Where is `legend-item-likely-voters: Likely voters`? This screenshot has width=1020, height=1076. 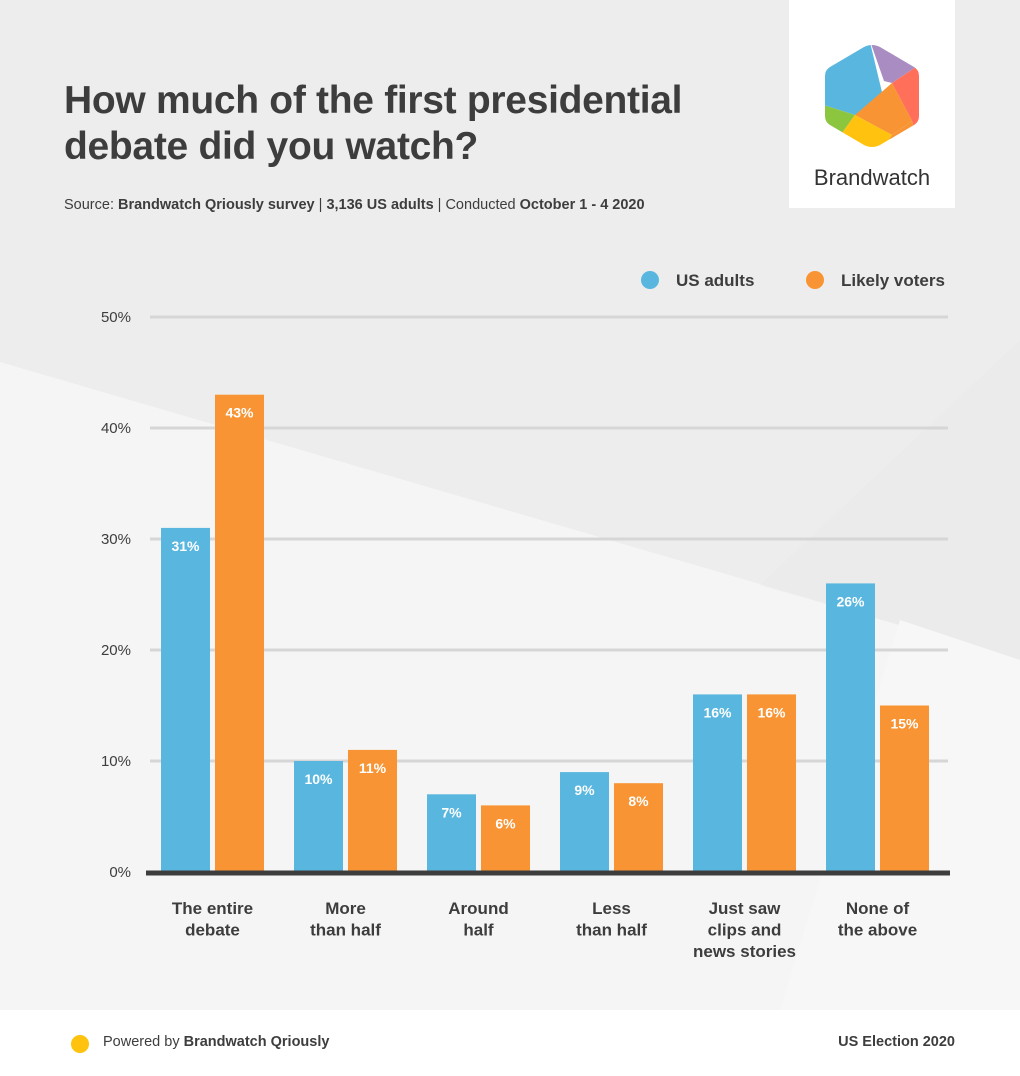 legend-item-likely-voters: Likely voters is located at coordinates (875, 281).